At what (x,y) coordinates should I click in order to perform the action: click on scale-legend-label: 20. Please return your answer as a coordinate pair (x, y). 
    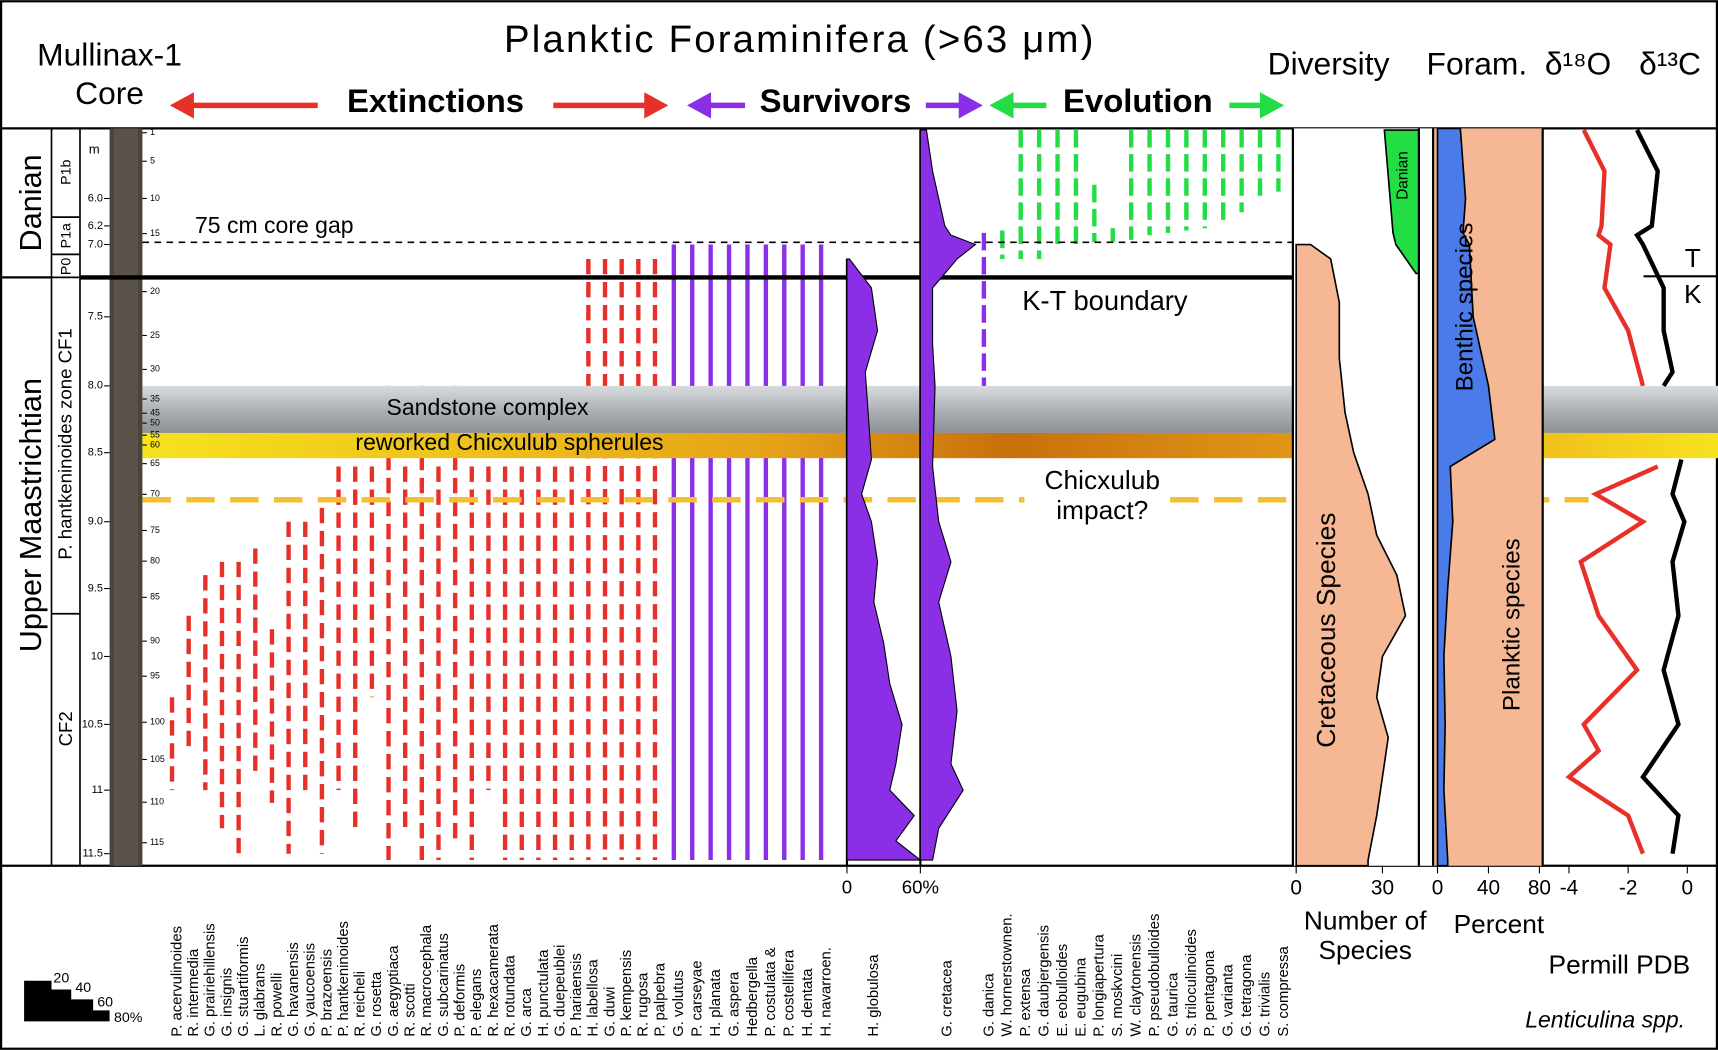
    Looking at the image, I should click on (61, 978).